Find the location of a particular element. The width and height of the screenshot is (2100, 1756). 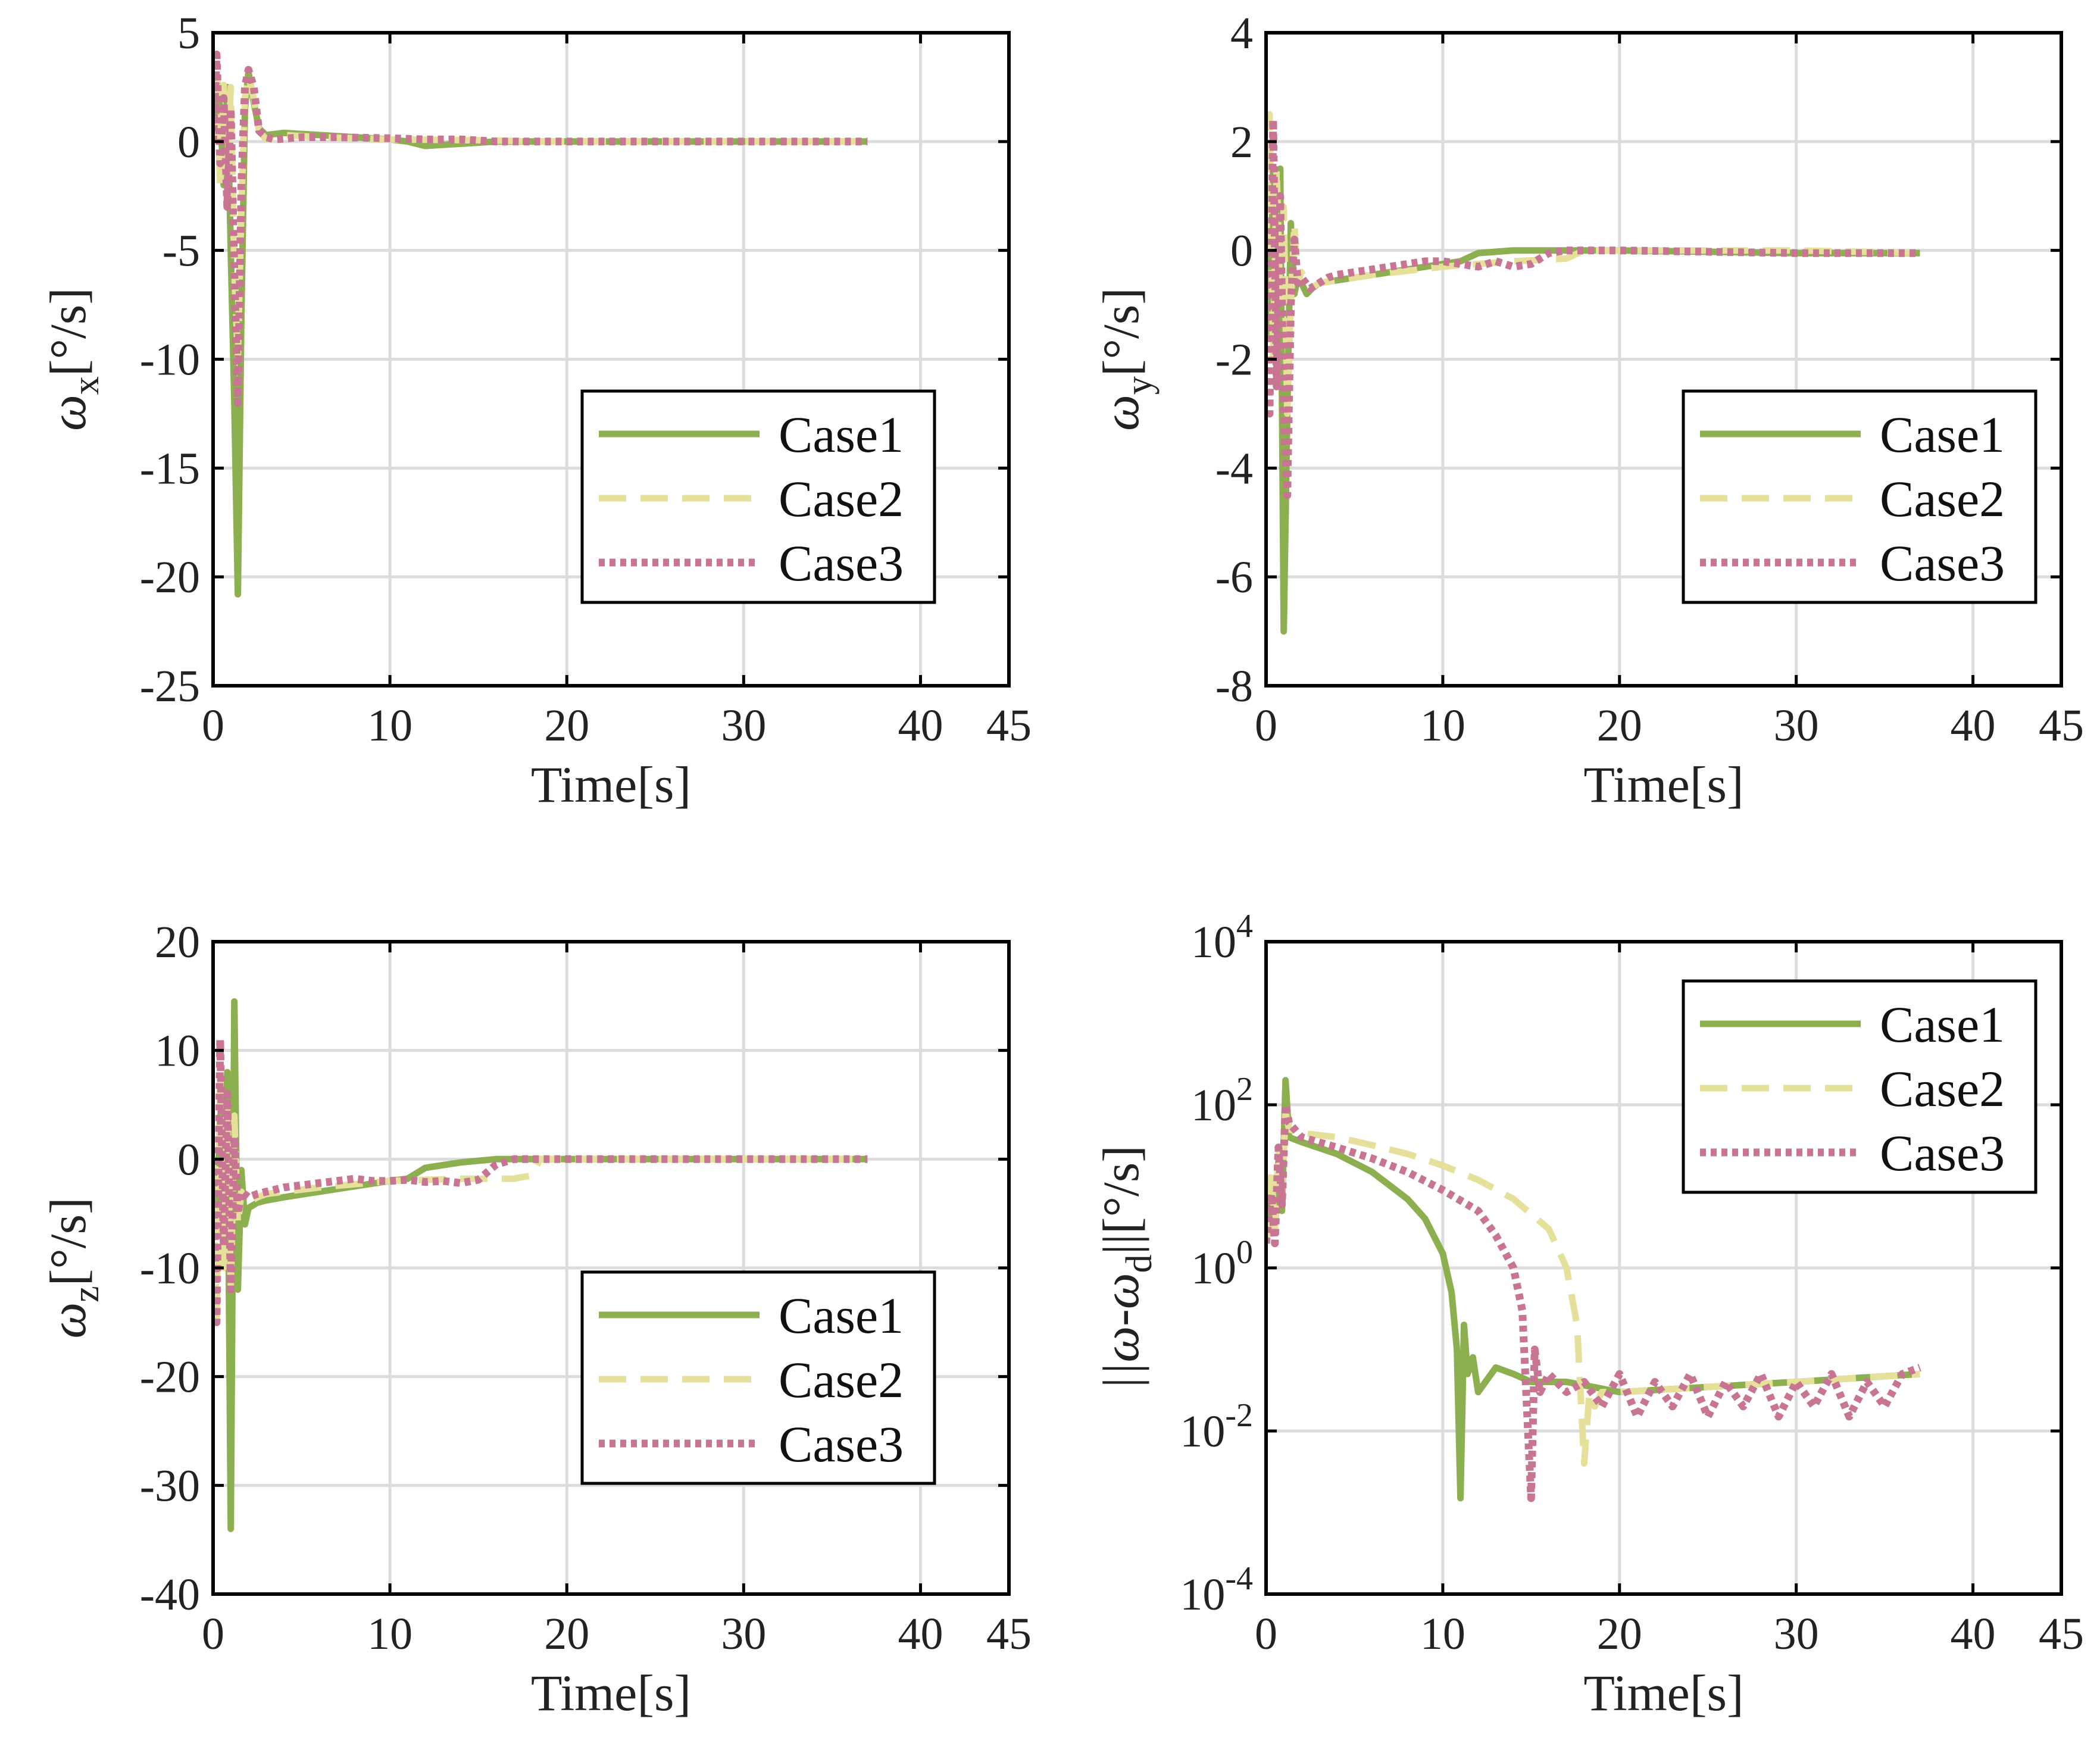

err-ytick-label-2: 10⁰ is located at coordinates (1222, 1264).